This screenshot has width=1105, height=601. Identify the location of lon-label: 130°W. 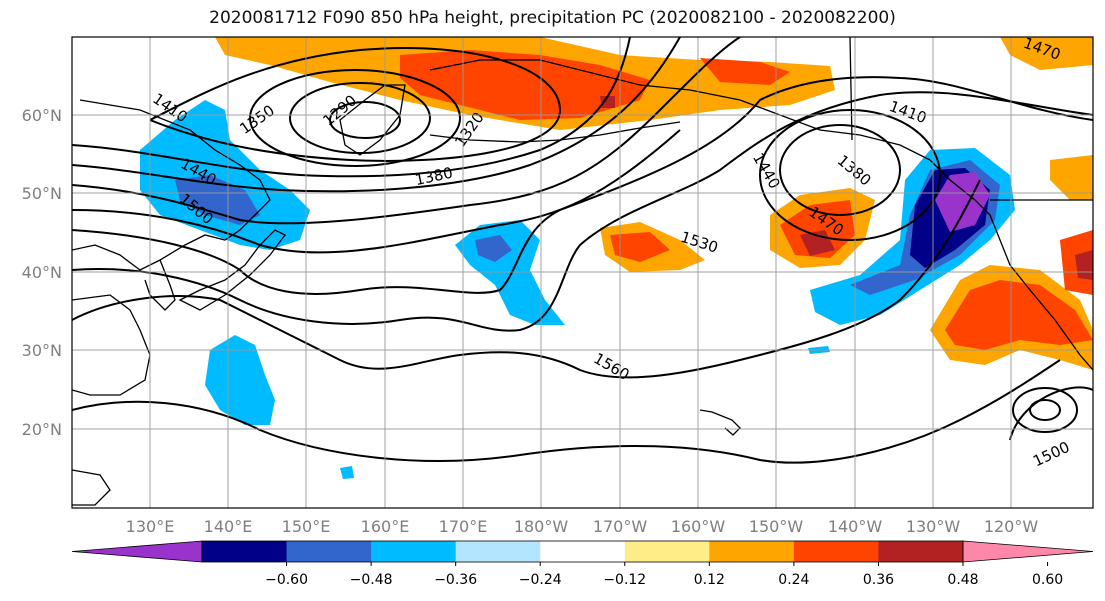
(933, 526).